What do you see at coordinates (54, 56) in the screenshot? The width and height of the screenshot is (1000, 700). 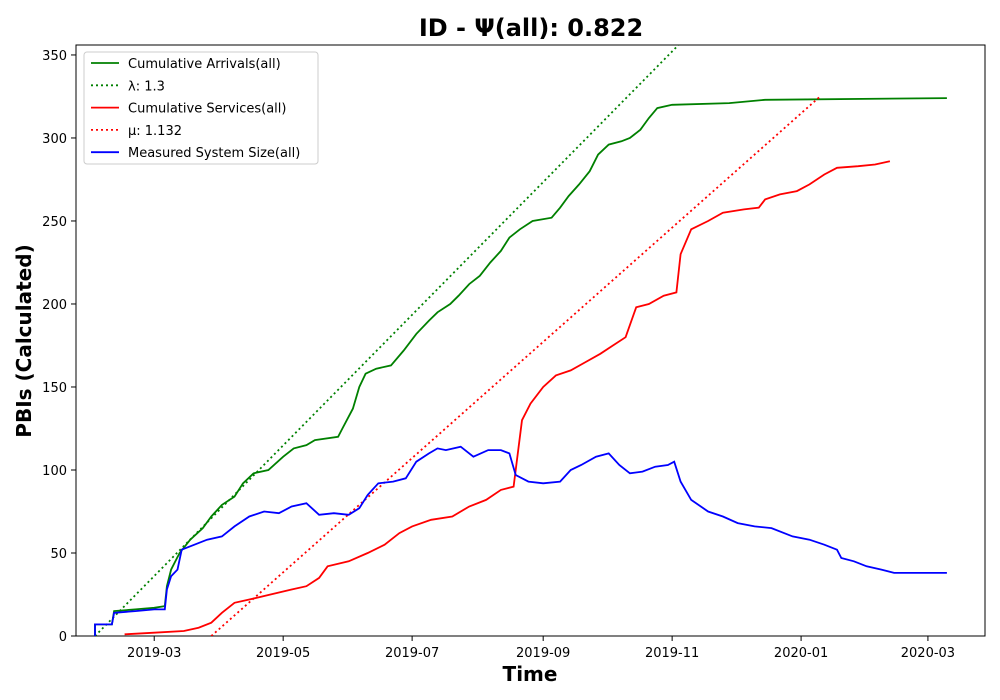 I see `y-tick-label: 350` at bounding box center [54, 56].